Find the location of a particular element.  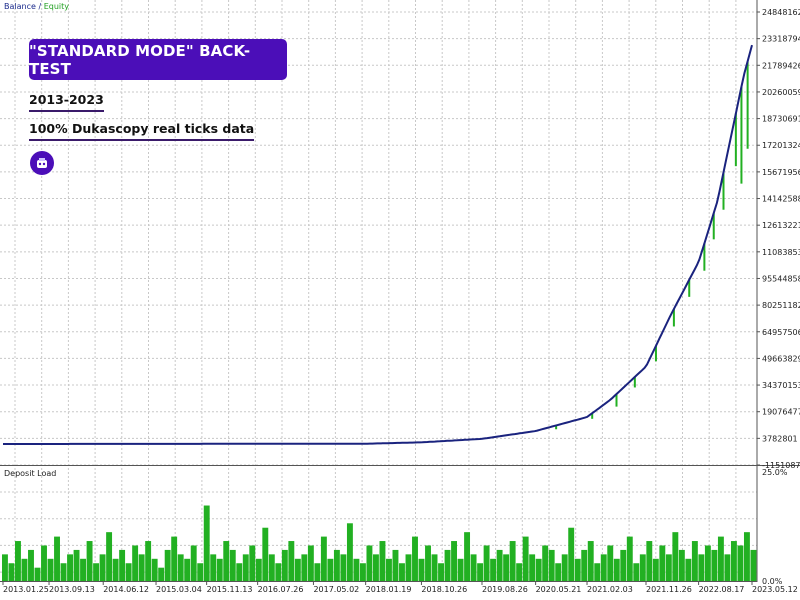

y-tick-label: 34370153 is located at coordinates (781, 385).